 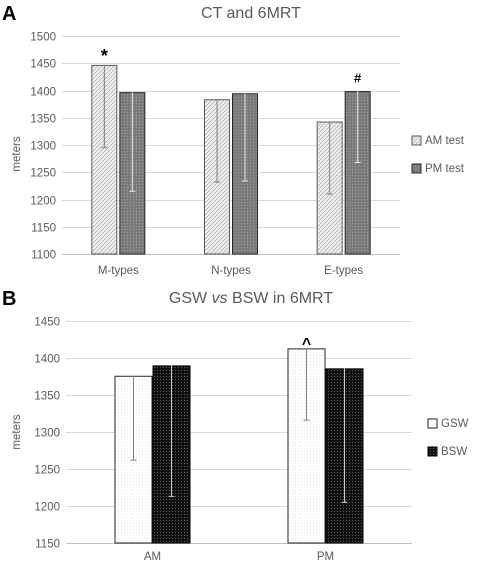 I want to click on panel-a-significance-marker: *, so click(x=104, y=56).